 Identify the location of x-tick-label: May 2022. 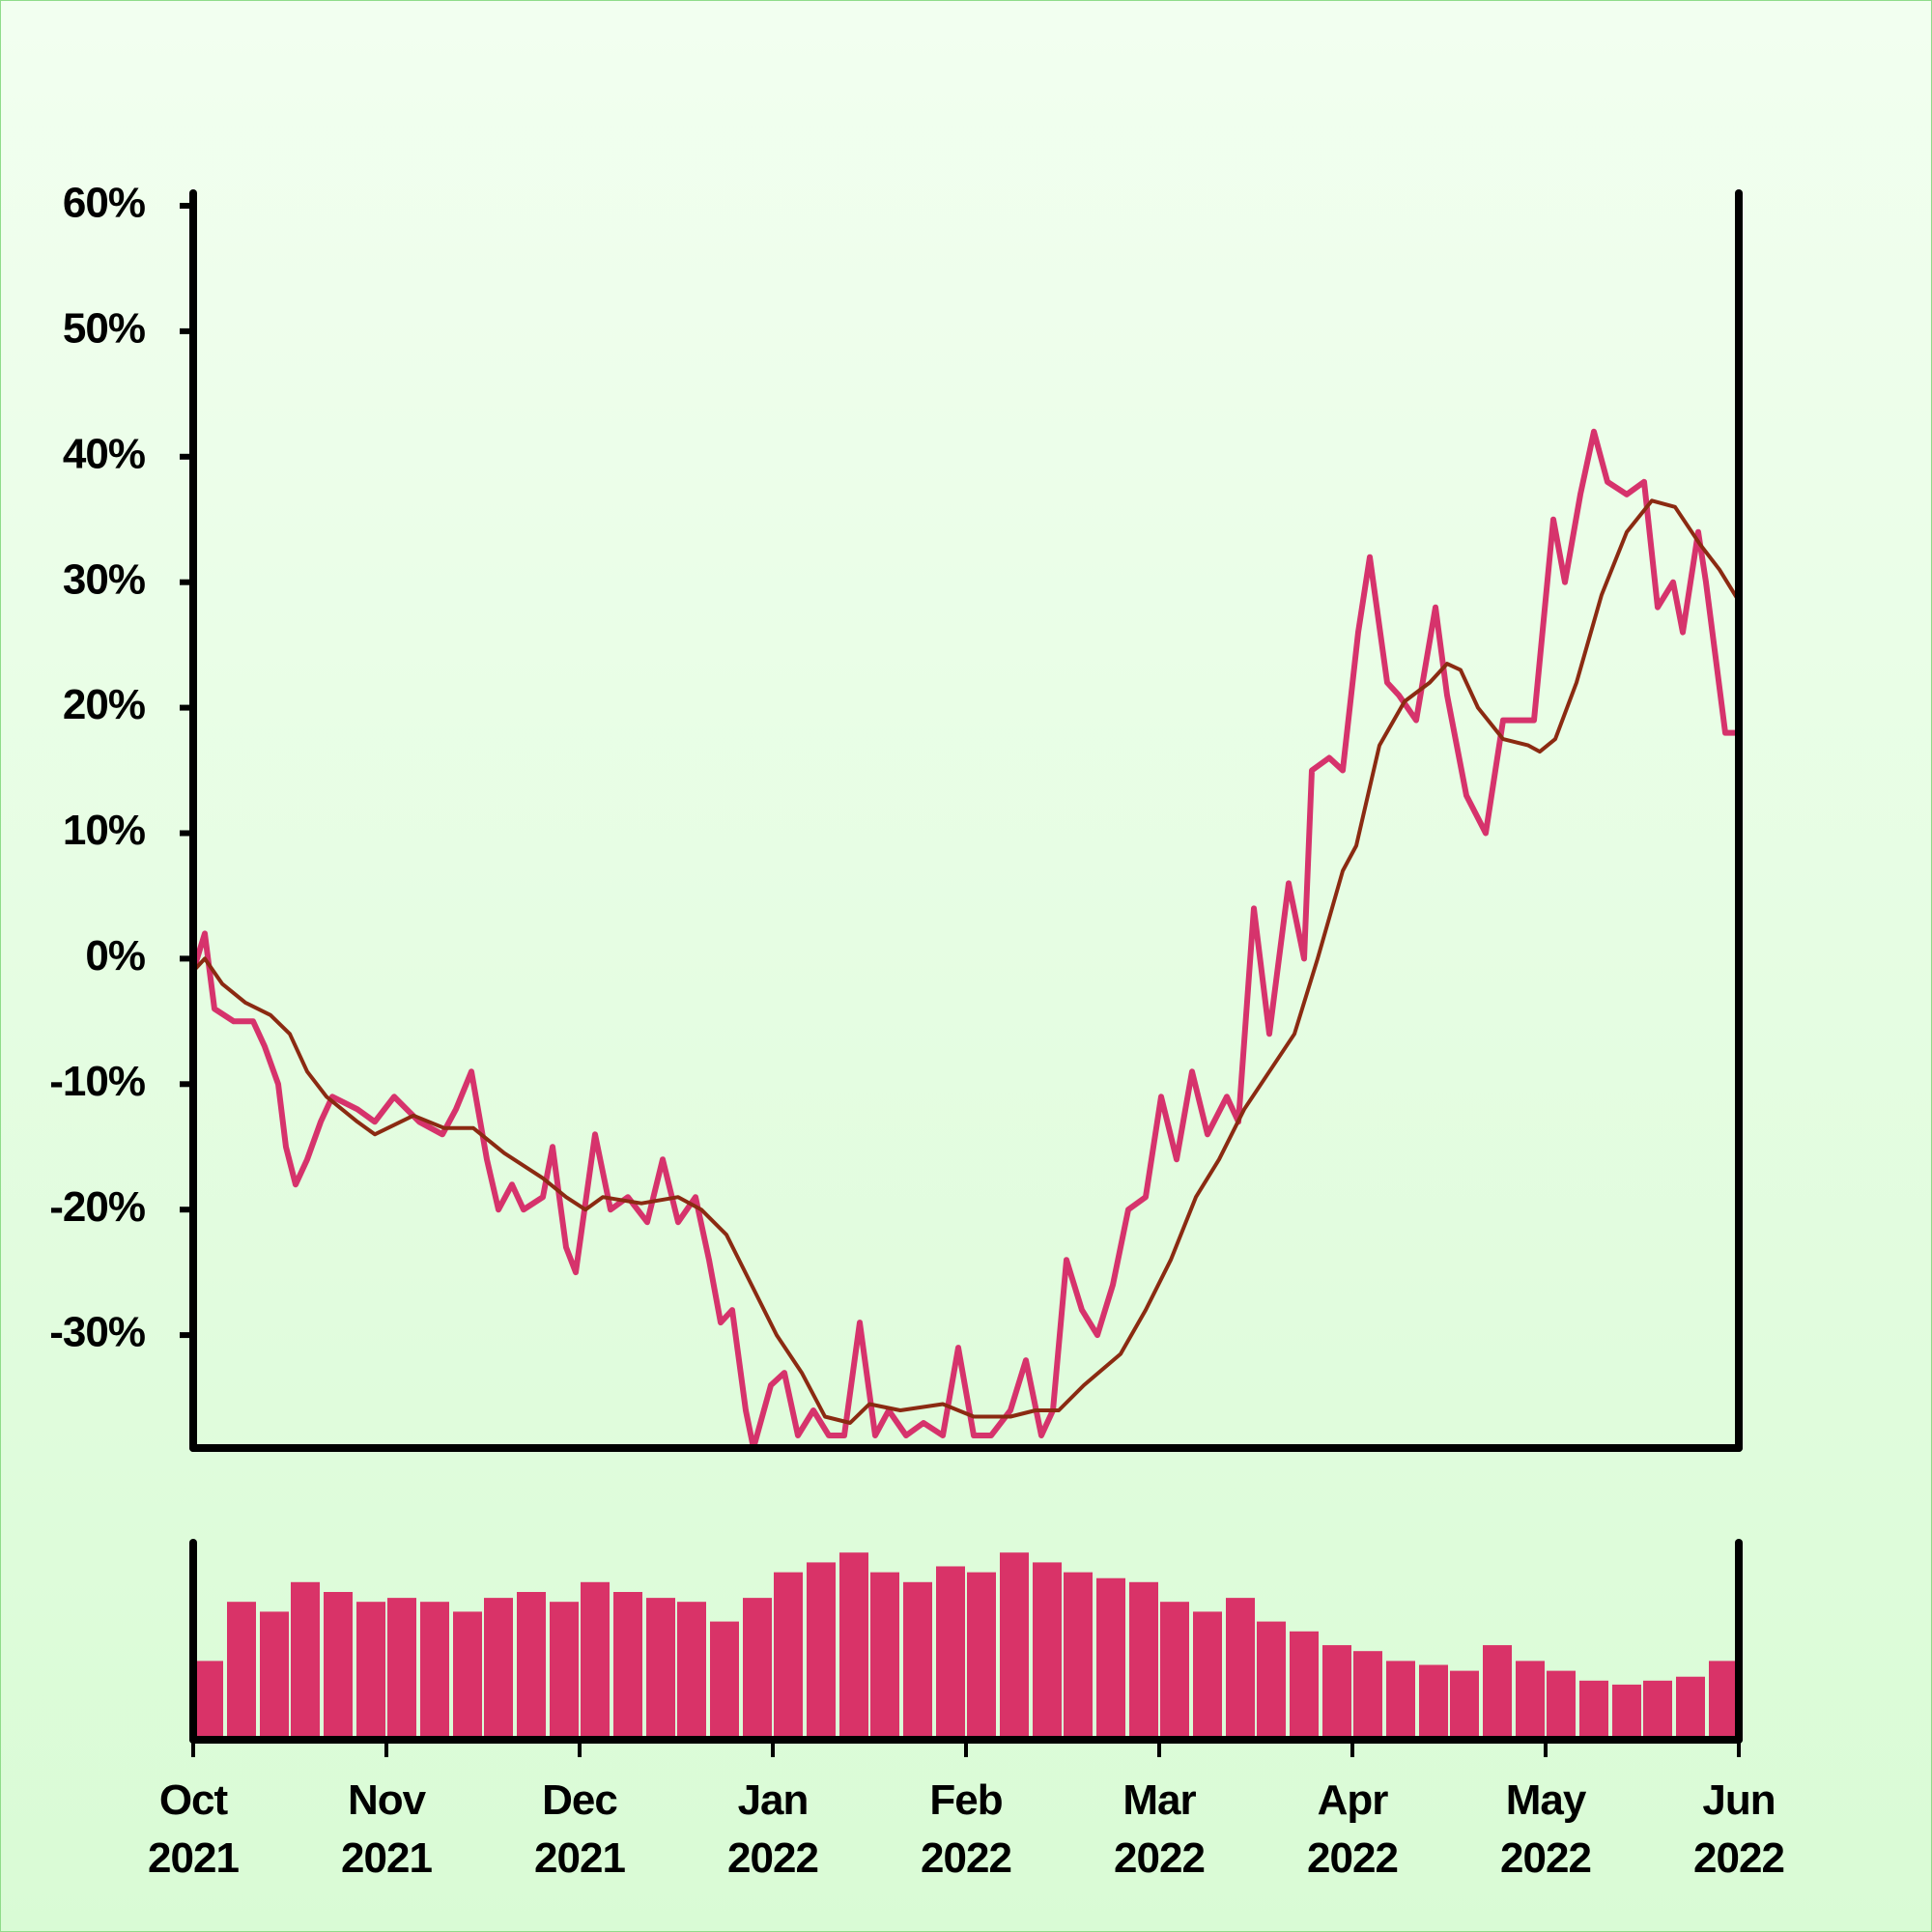
(1545, 1829).